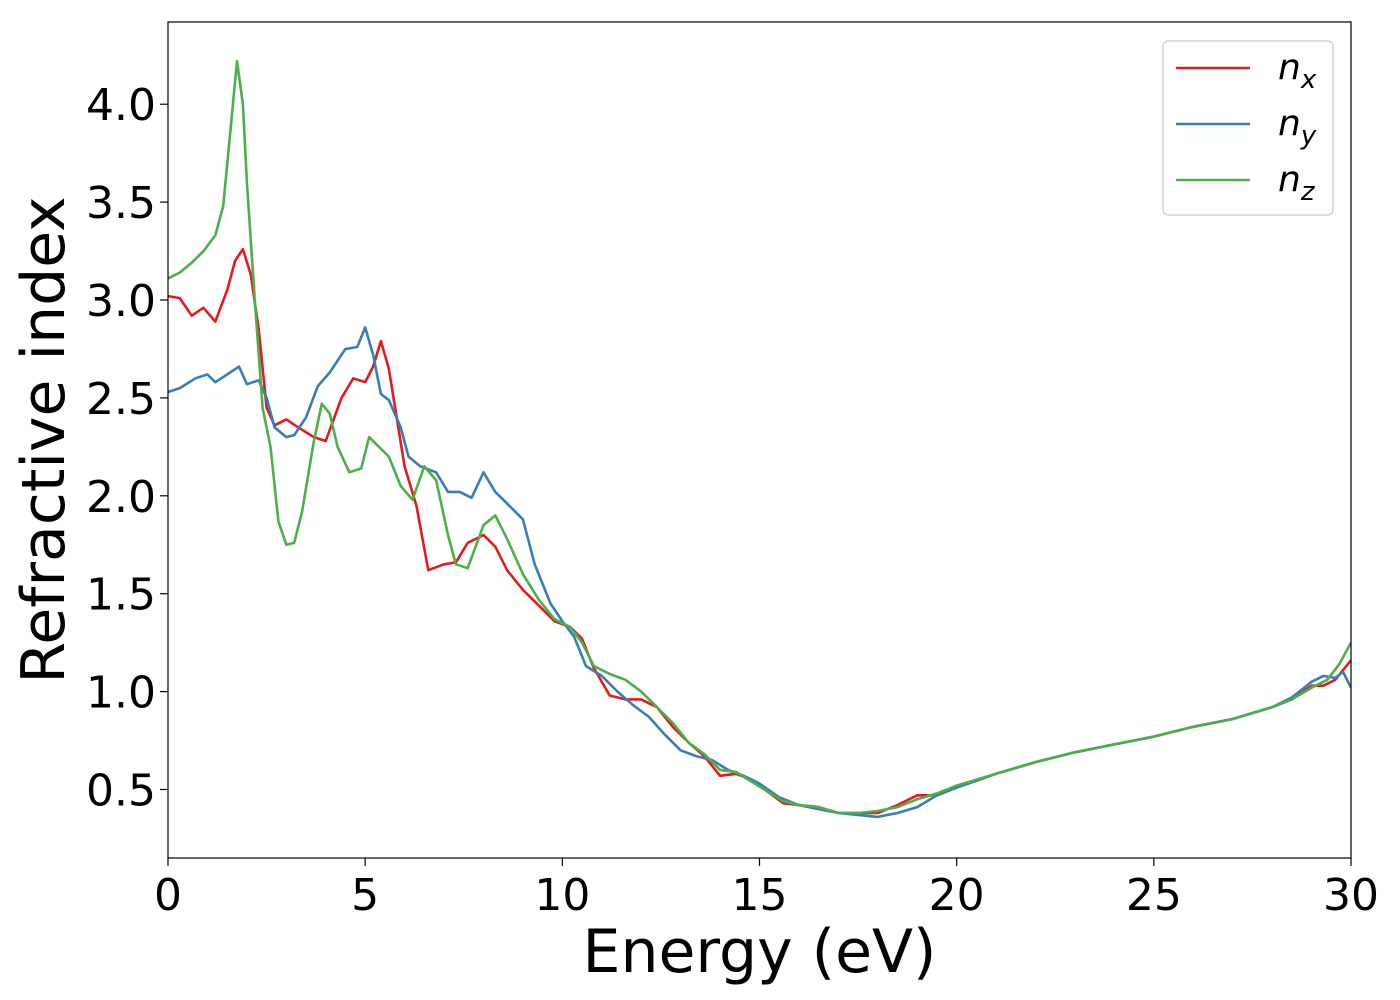  Describe the element at coordinates (1308, 192) in the screenshot. I see `legend-subscript: z` at that location.